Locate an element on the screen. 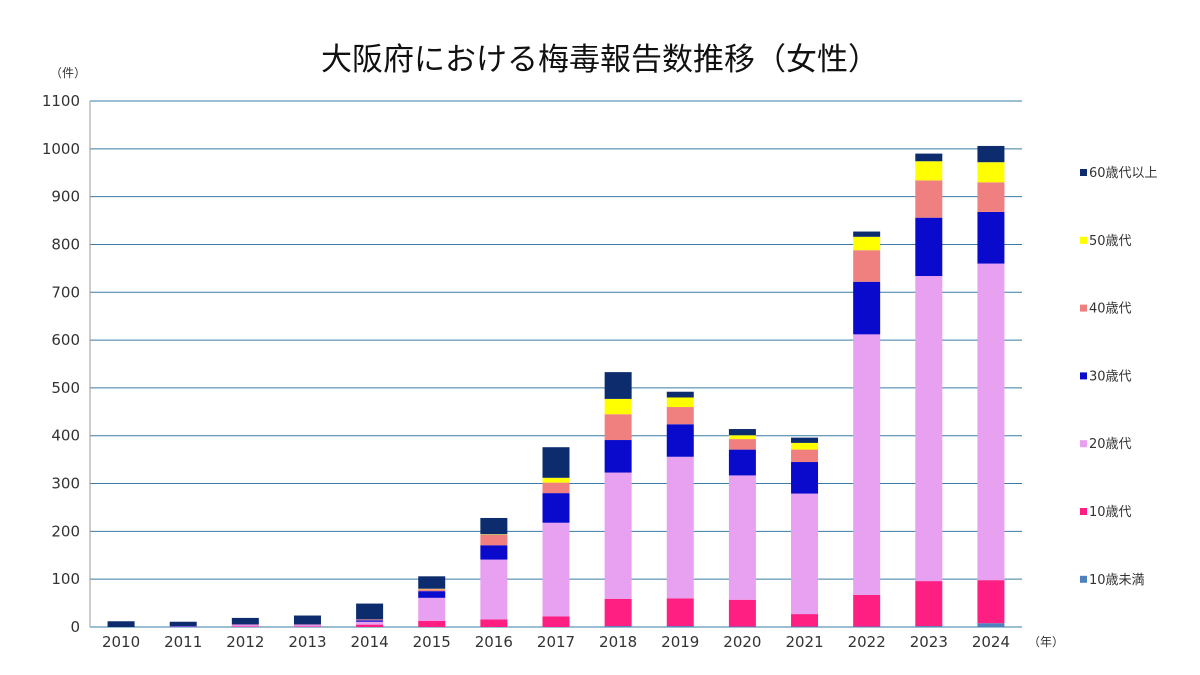 The width and height of the screenshot is (1200, 675). bar-segment-2019-s1 is located at coordinates (680, 612).